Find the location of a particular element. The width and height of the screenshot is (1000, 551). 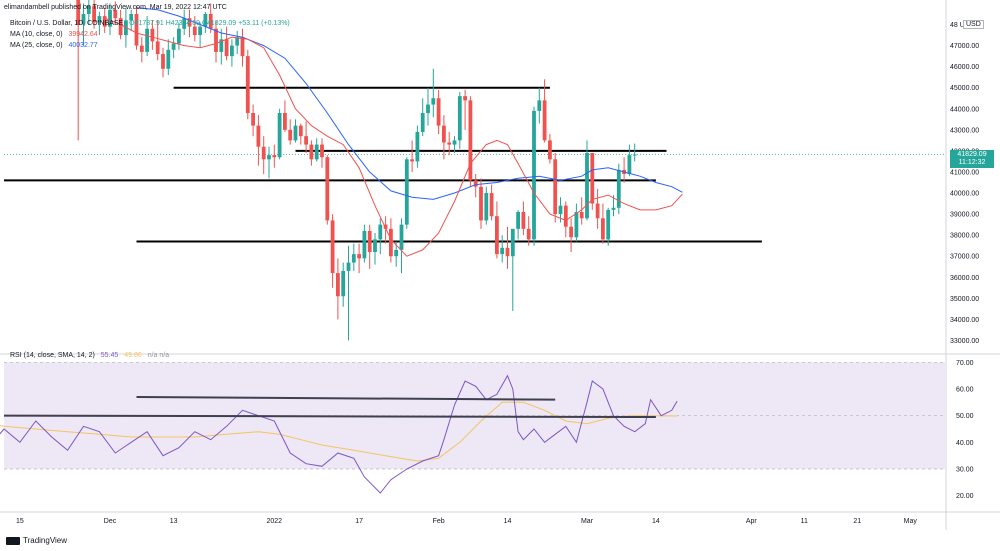

ma25-legend: MA (25, close, 0) 40032.77 is located at coordinates (54, 45).